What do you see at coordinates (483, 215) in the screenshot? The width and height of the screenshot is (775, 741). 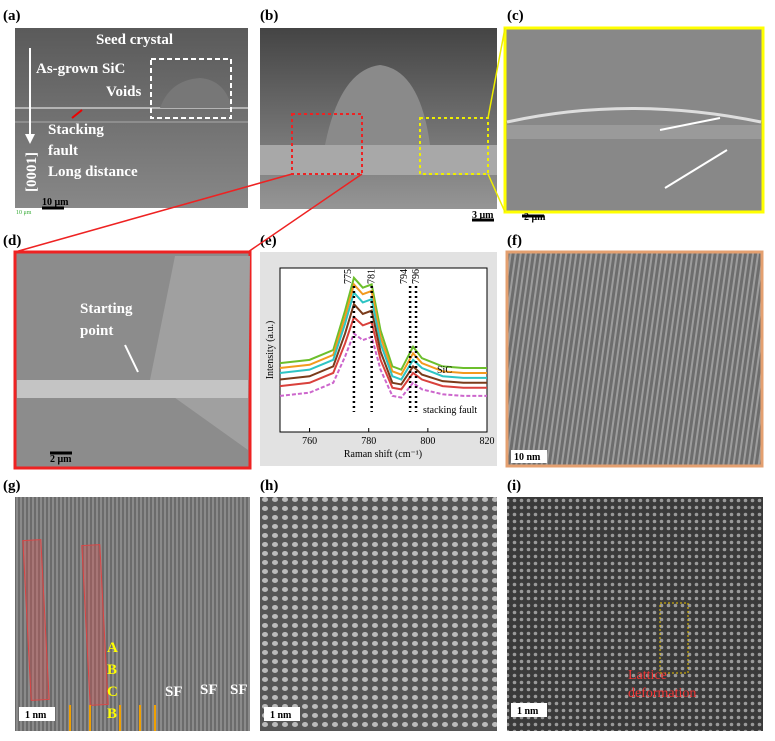 I see `scale-label: 3 μm` at bounding box center [483, 215].